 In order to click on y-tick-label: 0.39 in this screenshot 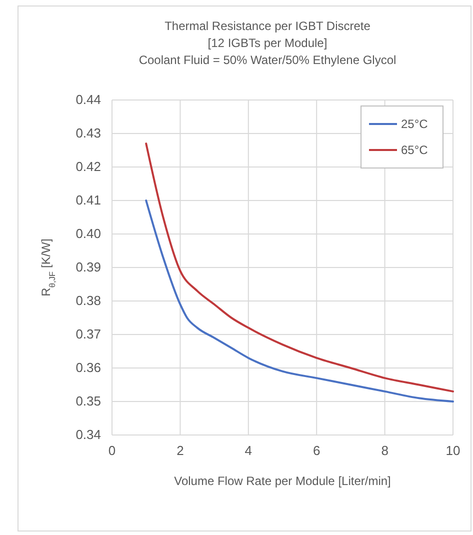, I will do `click(88, 267)`.